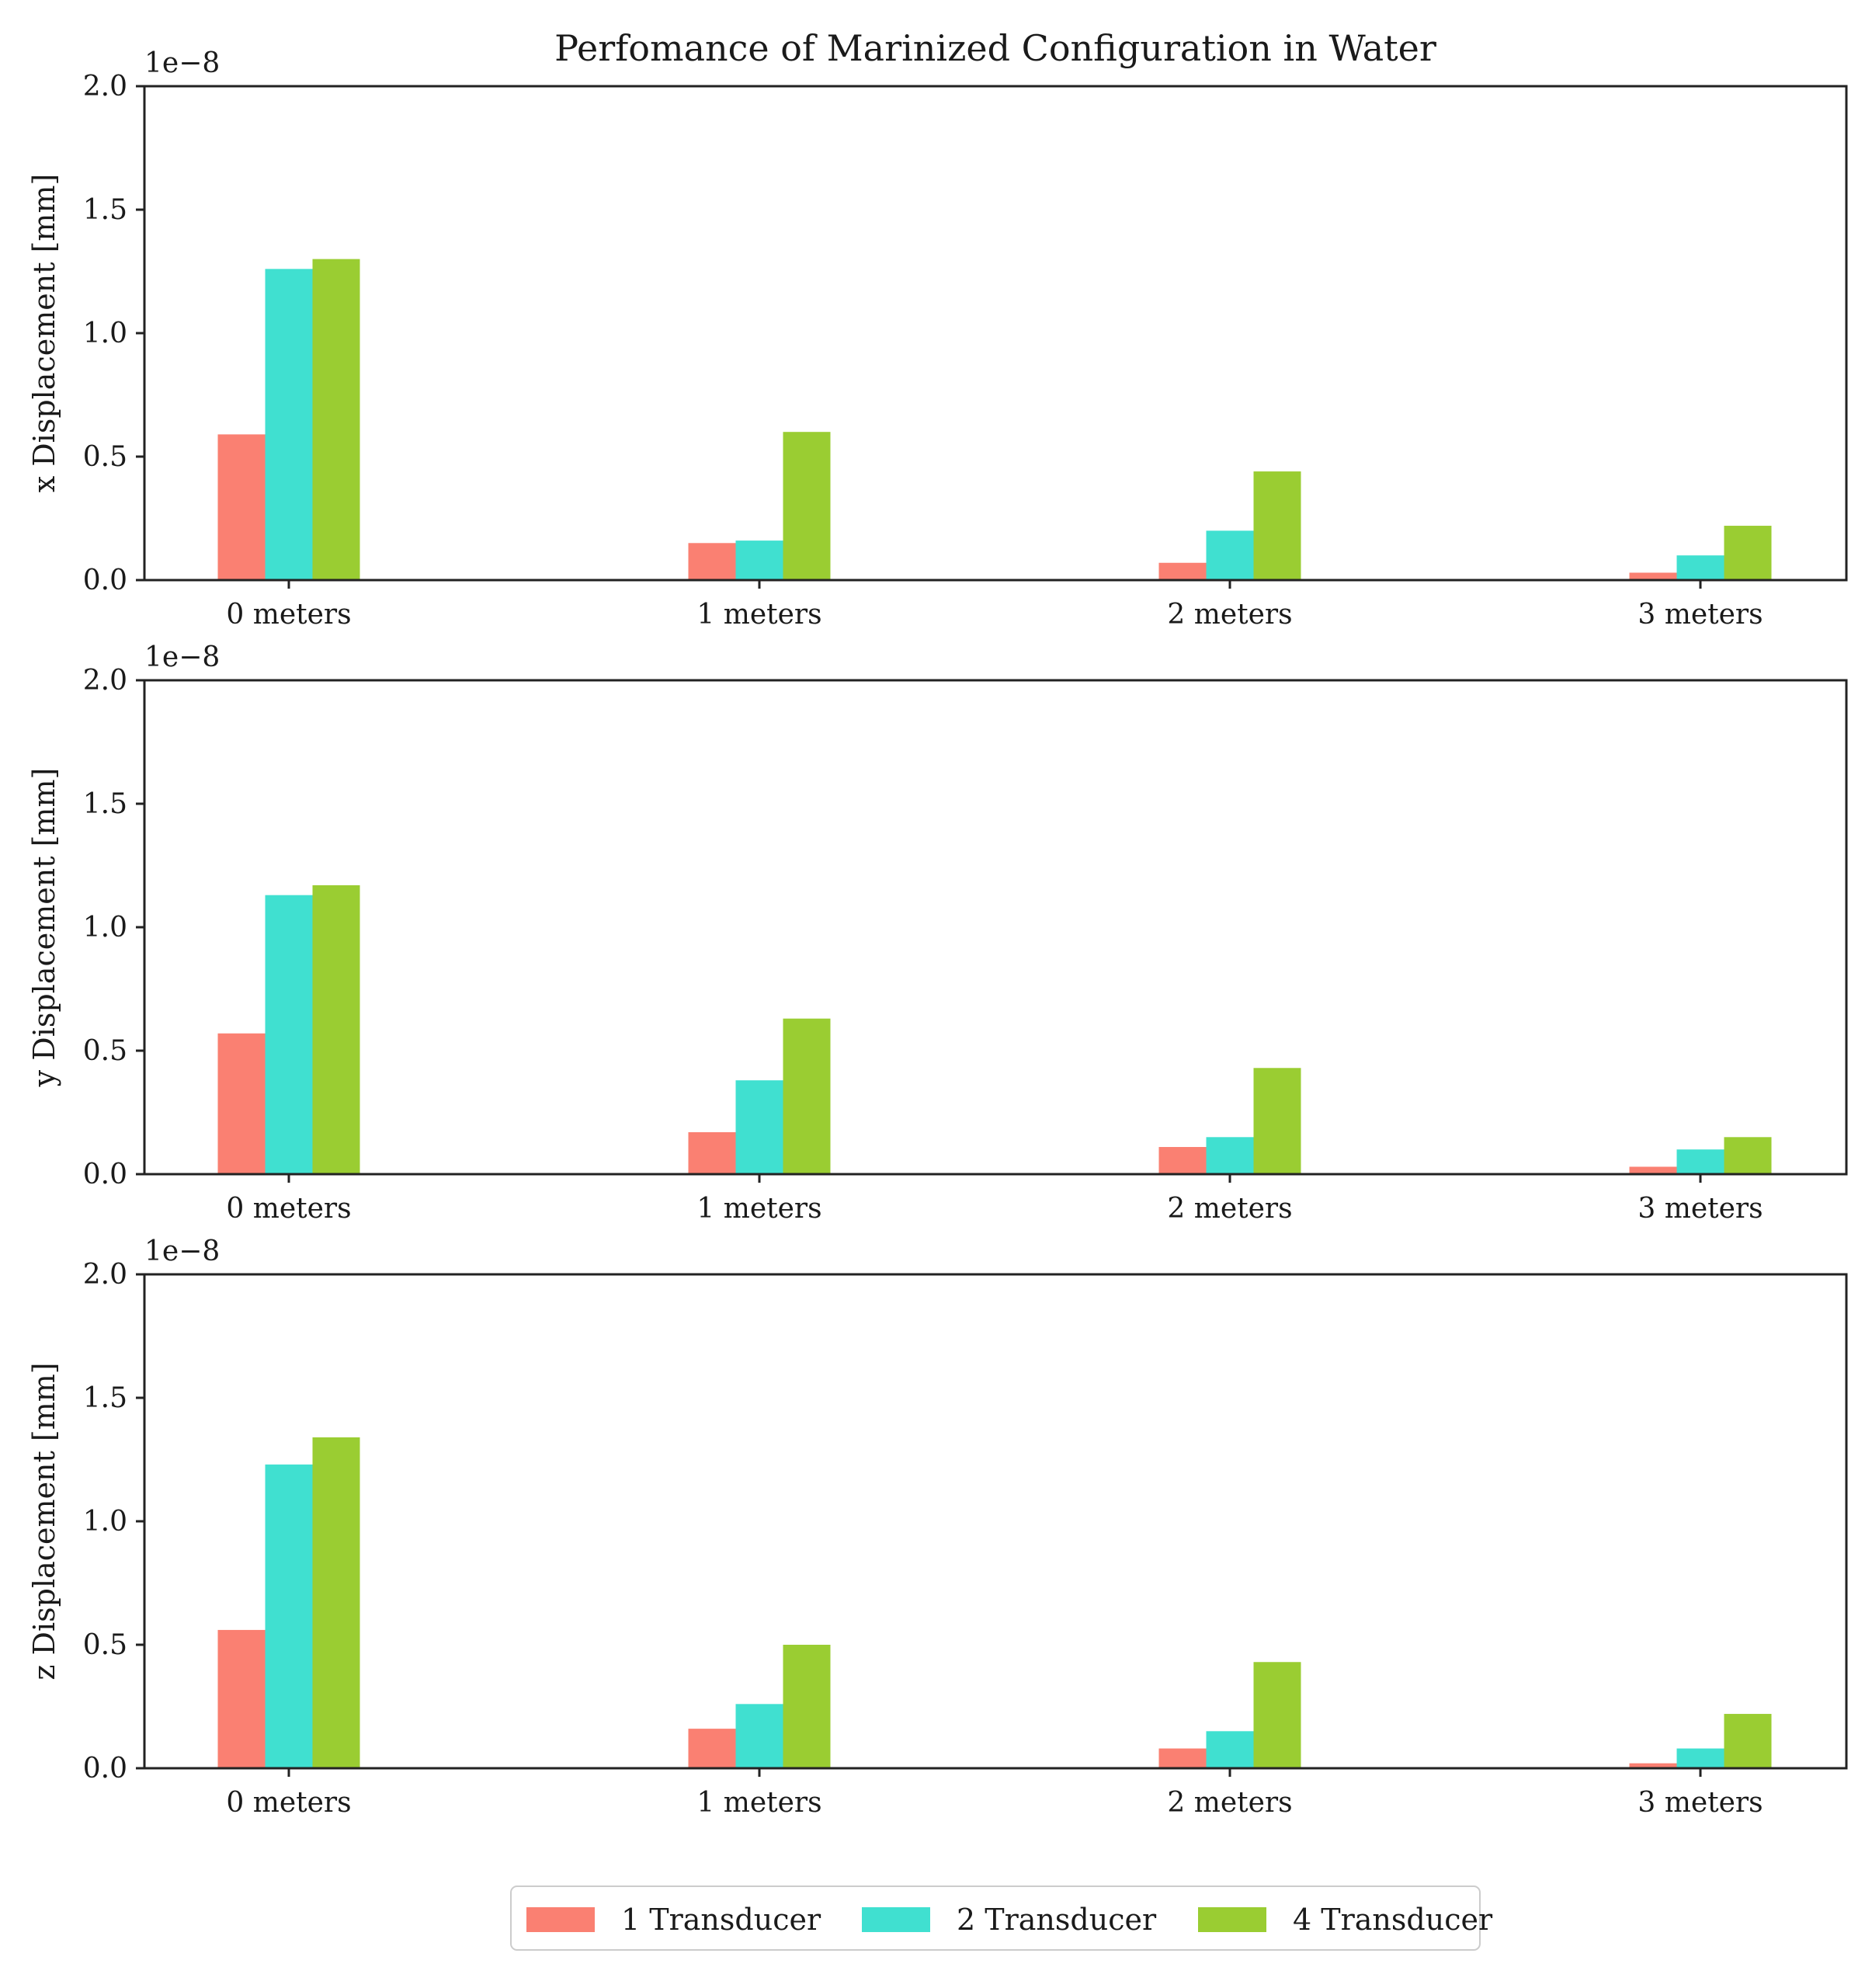 Image resolution: width=1872 pixels, height=1988 pixels. What do you see at coordinates (44, 928) in the screenshot?
I see `y-axis-label: y Displacement [mm]` at bounding box center [44, 928].